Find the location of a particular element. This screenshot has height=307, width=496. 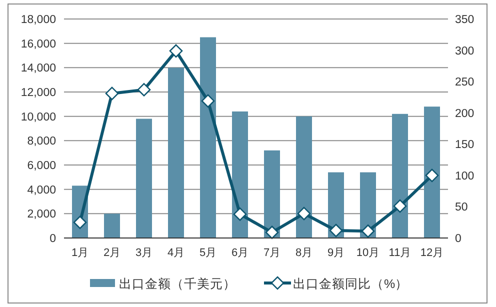

y2-tick-label: 200 is located at coordinates (464, 114).